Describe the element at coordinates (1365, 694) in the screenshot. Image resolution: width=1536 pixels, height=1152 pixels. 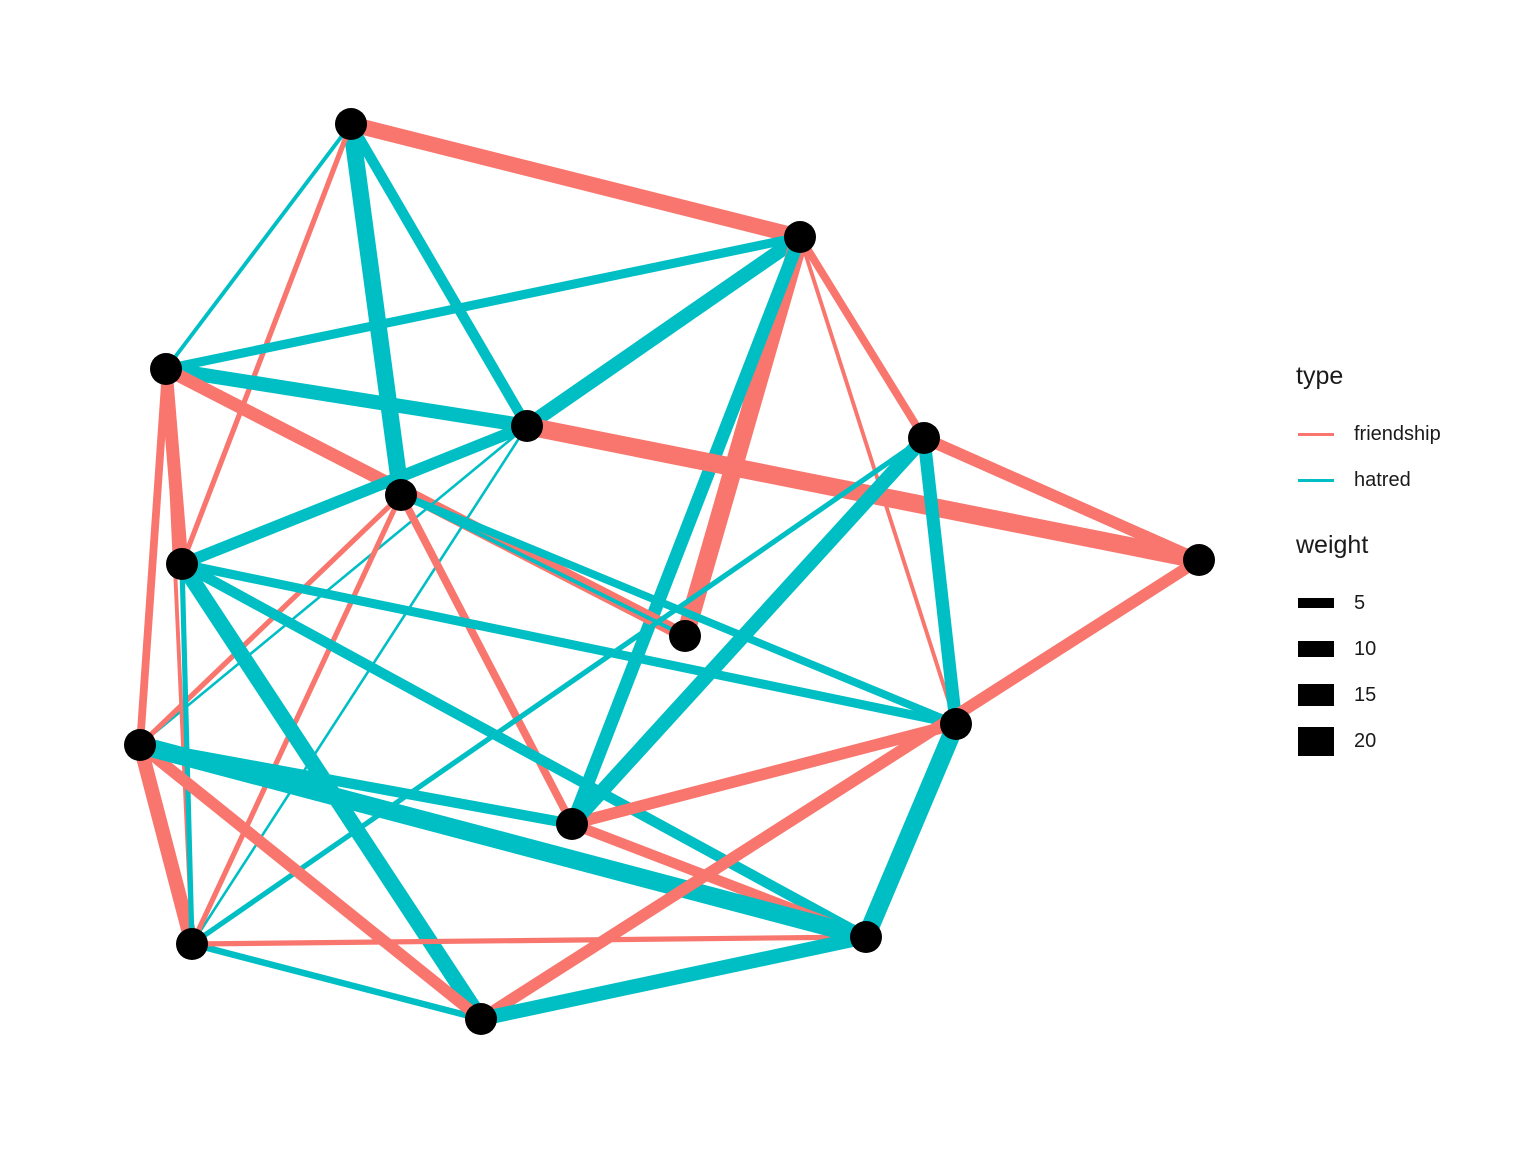
I see `legend-label-weight-15: 15` at that location.